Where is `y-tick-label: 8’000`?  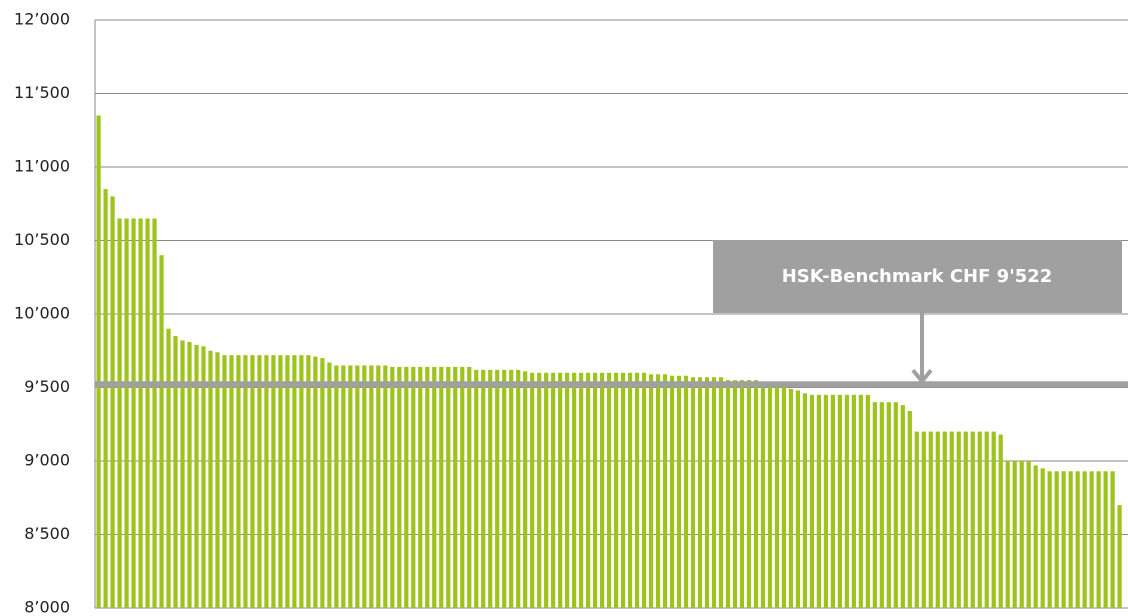 y-tick-label: 8’000 is located at coordinates (47, 607).